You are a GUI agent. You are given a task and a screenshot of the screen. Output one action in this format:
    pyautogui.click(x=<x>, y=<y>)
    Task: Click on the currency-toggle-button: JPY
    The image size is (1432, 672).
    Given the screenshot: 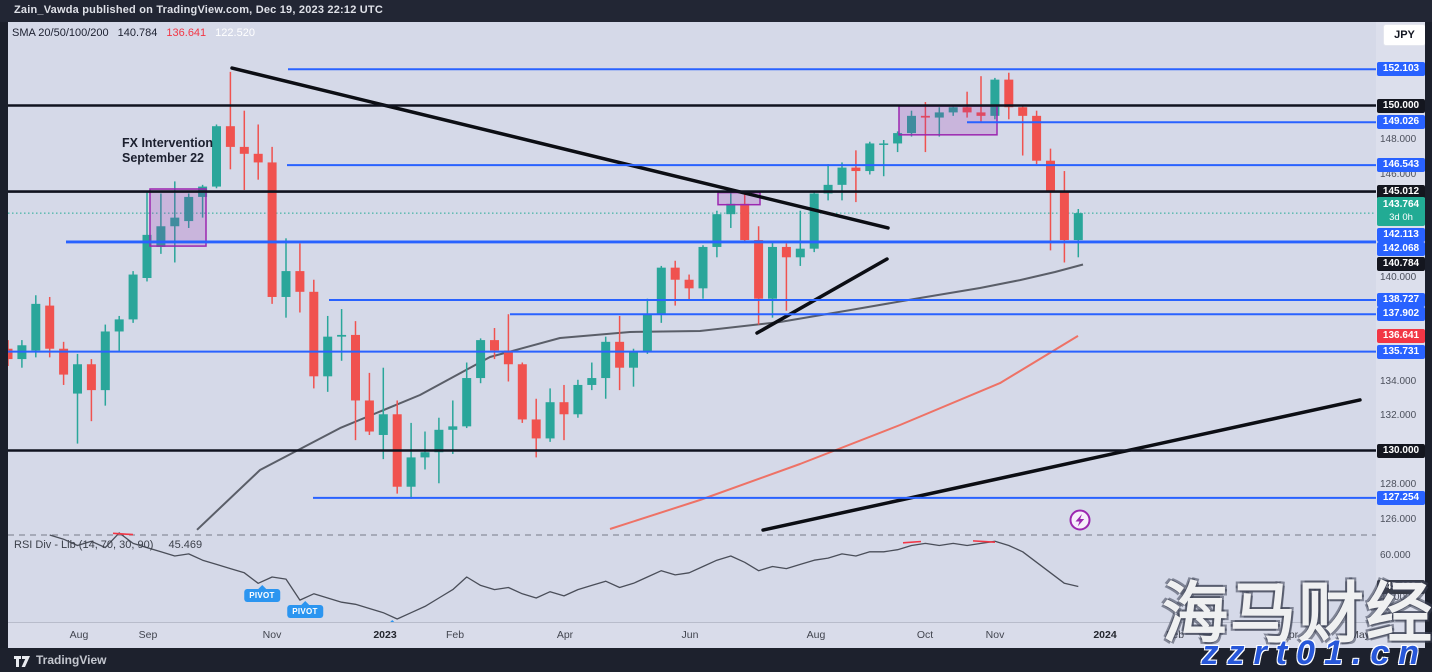 What is the action you would take?
    pyautogui.click(x=1404, y=35)
    